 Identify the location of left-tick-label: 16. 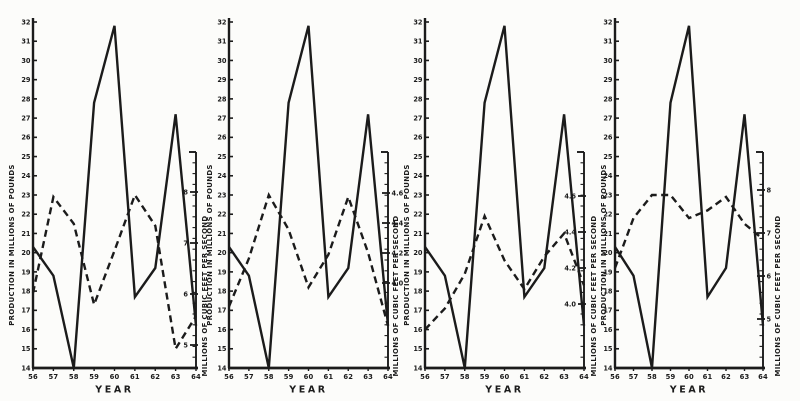
(26, 330).